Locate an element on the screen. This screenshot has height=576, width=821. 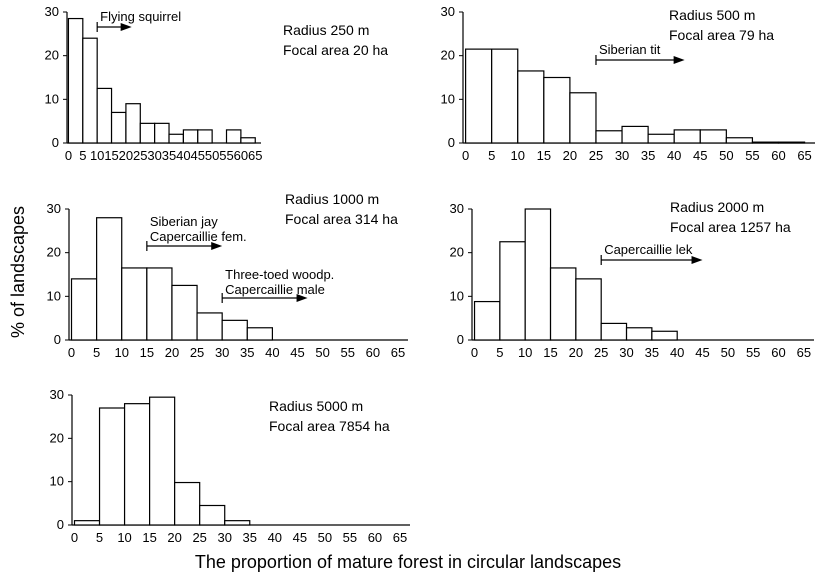
species-label: Capercaillie male is located at coordinates (275, 289).